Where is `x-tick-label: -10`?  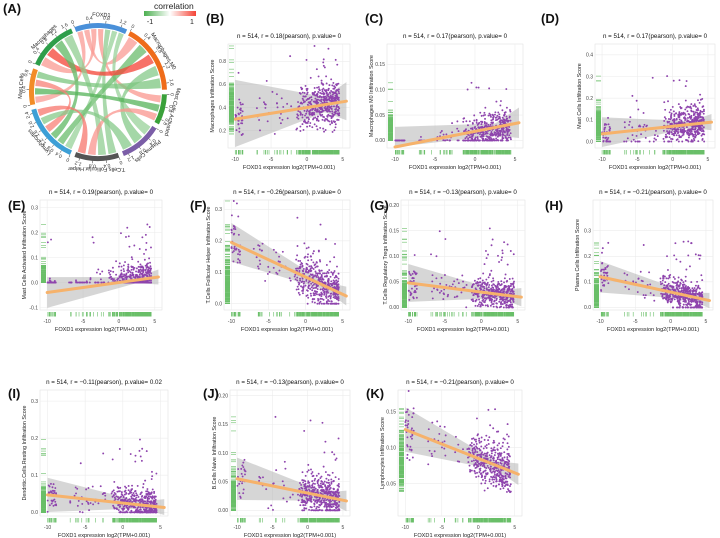
x-tick-label: -10 is located at coordinates (231, 322).